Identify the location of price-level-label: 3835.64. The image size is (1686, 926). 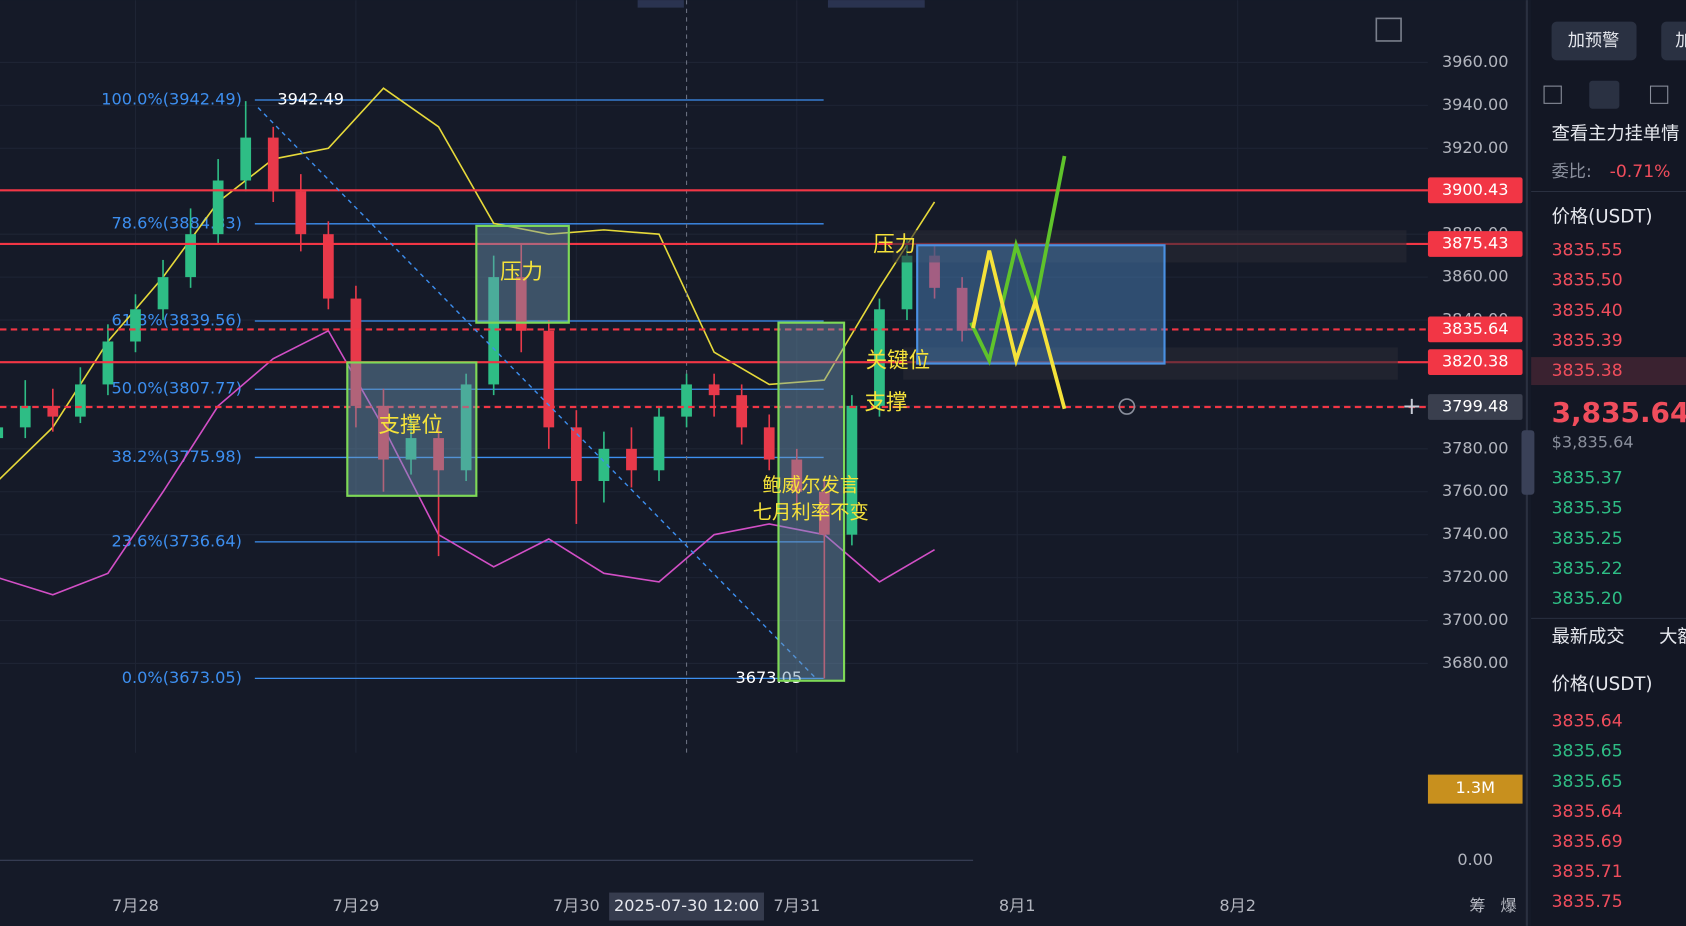
(1475, 328).